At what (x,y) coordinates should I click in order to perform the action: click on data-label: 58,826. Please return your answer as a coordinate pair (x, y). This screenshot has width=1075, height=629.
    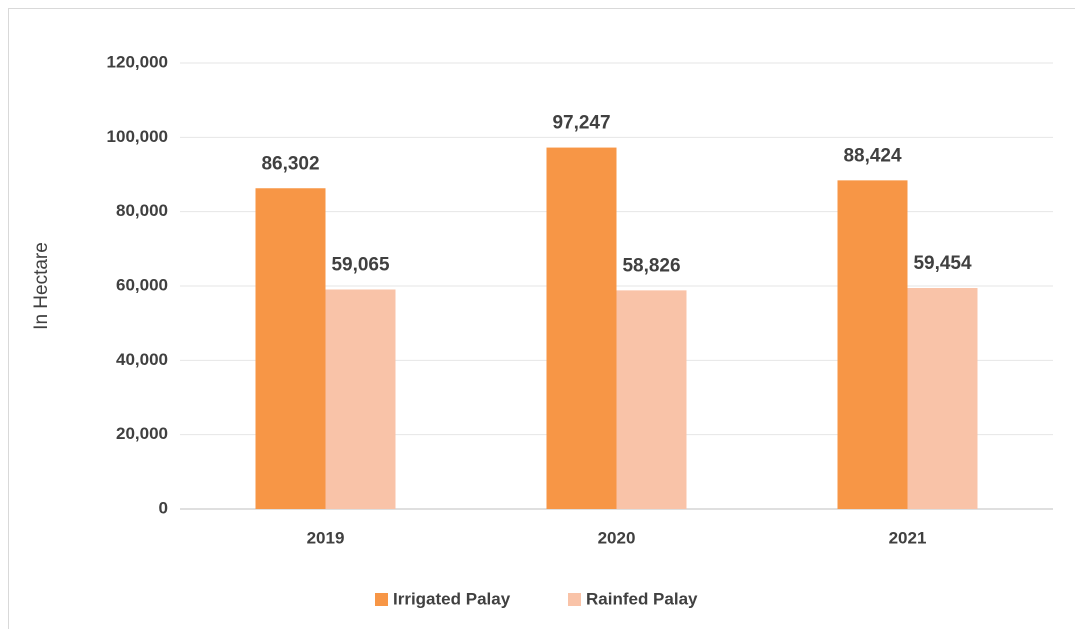
    Looking at the image, I should click on (651, 265).